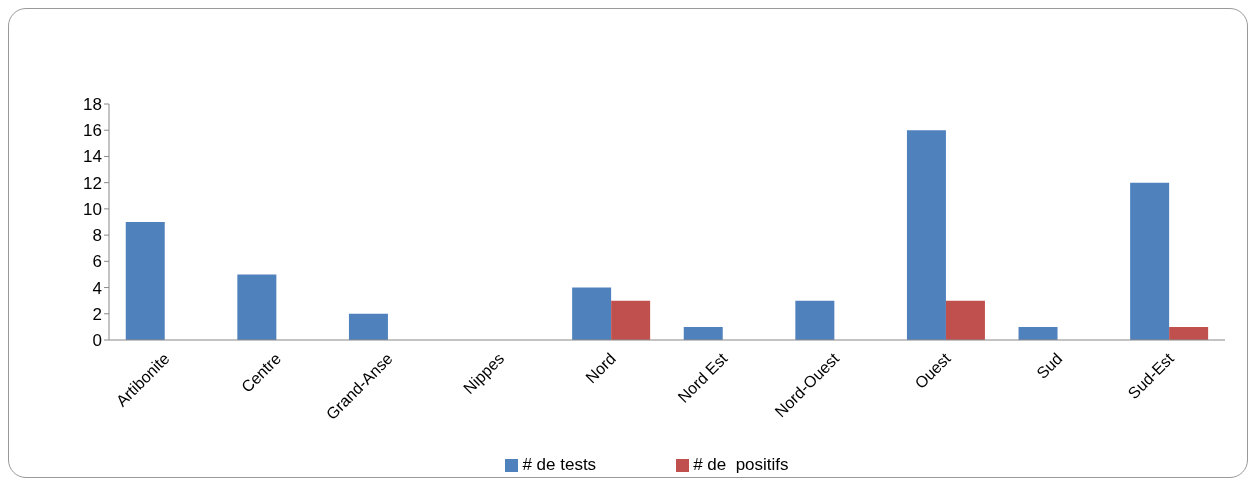 This screenshot has width=1257, height=486. What do you see at coordinates (1049, 365) in the screenshot?
I see `x-tick-label: Sud` at bounding box center [1049, 365].